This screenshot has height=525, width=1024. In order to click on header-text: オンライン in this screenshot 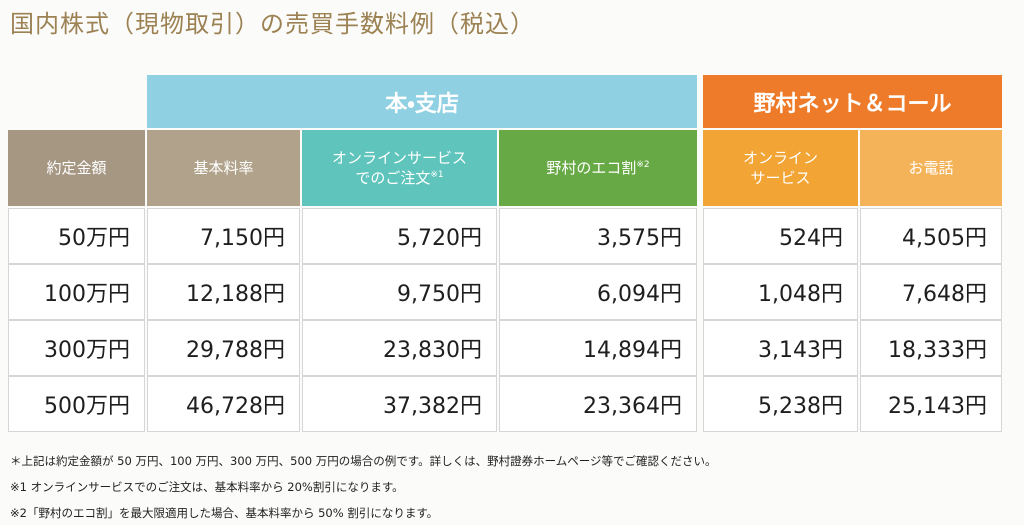, I will do `click(780, 157)`.